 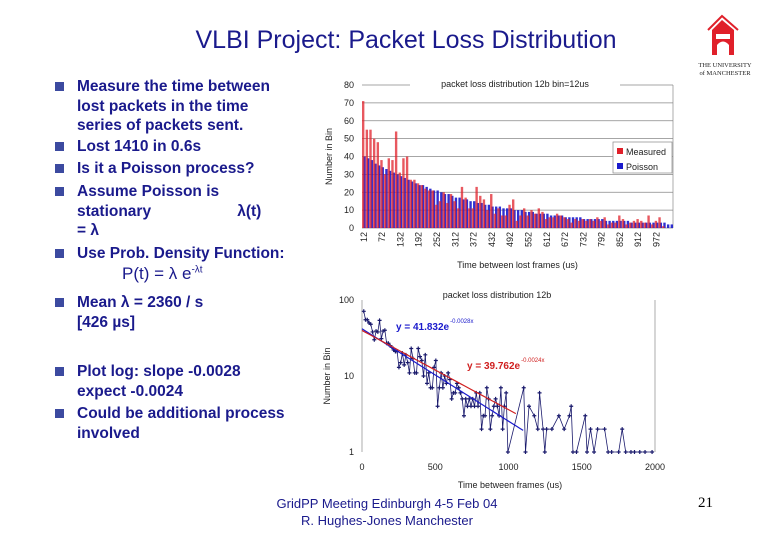 What do you see at coordinates (166, 168) in the screenshot?
I see `bullet-text: Is it a Poisson process?` at bounding box center [166, 168].